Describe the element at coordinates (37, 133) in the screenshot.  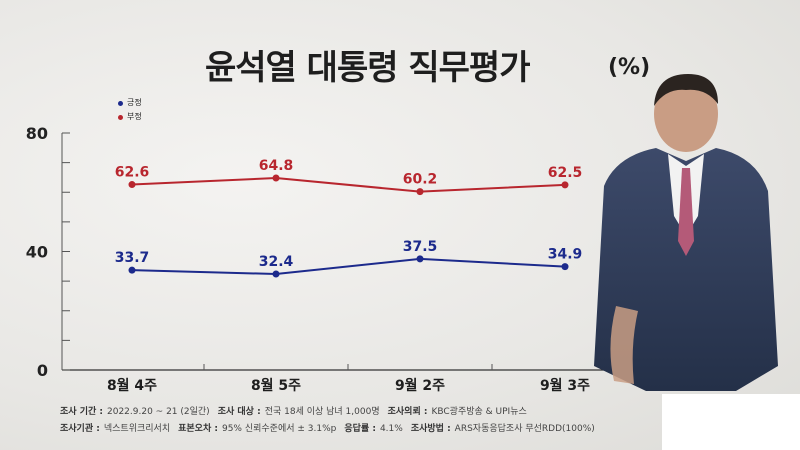
I see `y-tick-label: 80` at that location.